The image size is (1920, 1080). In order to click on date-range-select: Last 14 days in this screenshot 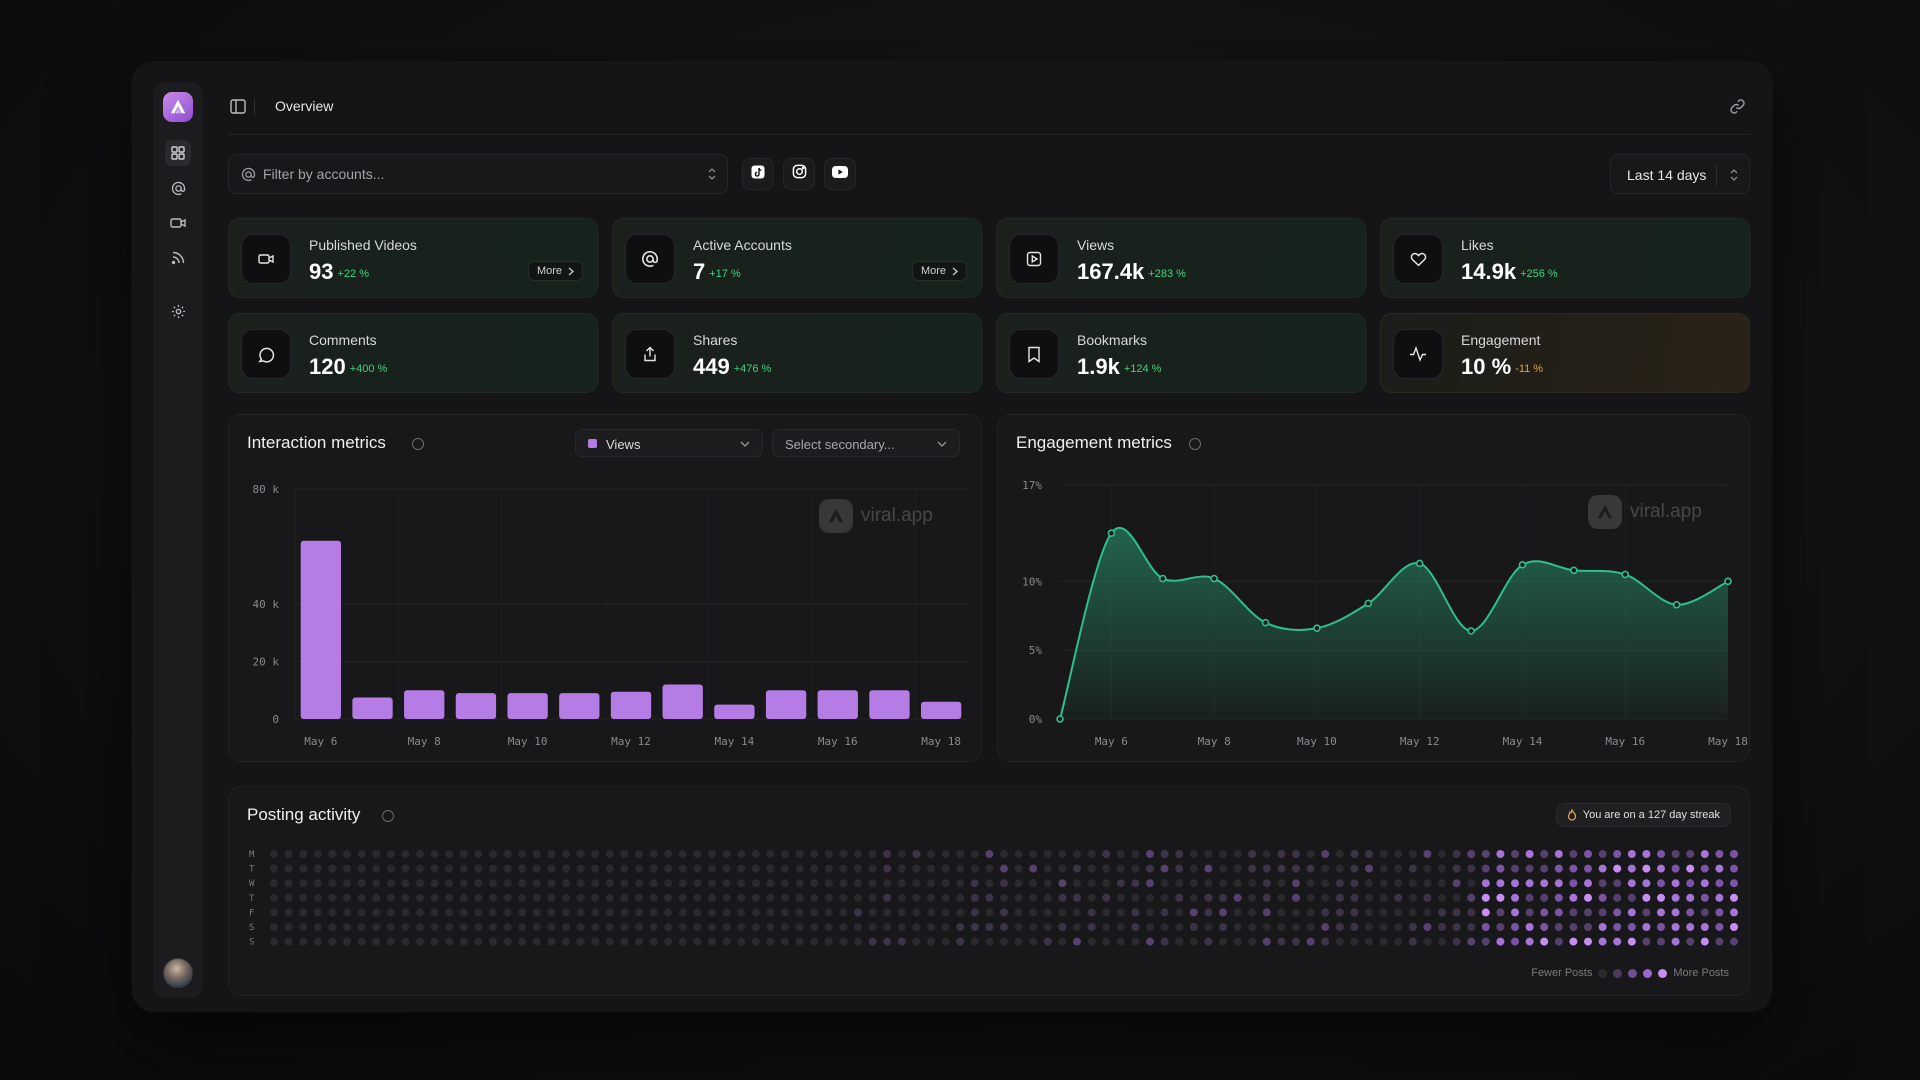, I will do `click(1680, 174)`.